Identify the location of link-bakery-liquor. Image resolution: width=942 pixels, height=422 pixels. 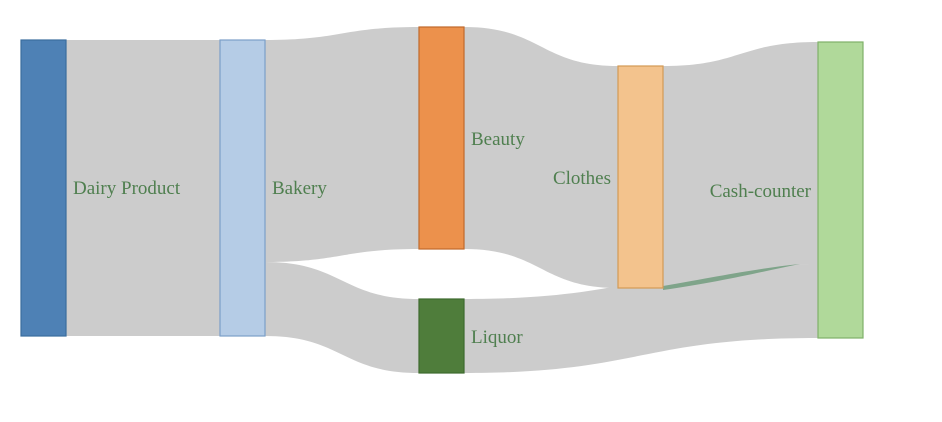
(342, 317).